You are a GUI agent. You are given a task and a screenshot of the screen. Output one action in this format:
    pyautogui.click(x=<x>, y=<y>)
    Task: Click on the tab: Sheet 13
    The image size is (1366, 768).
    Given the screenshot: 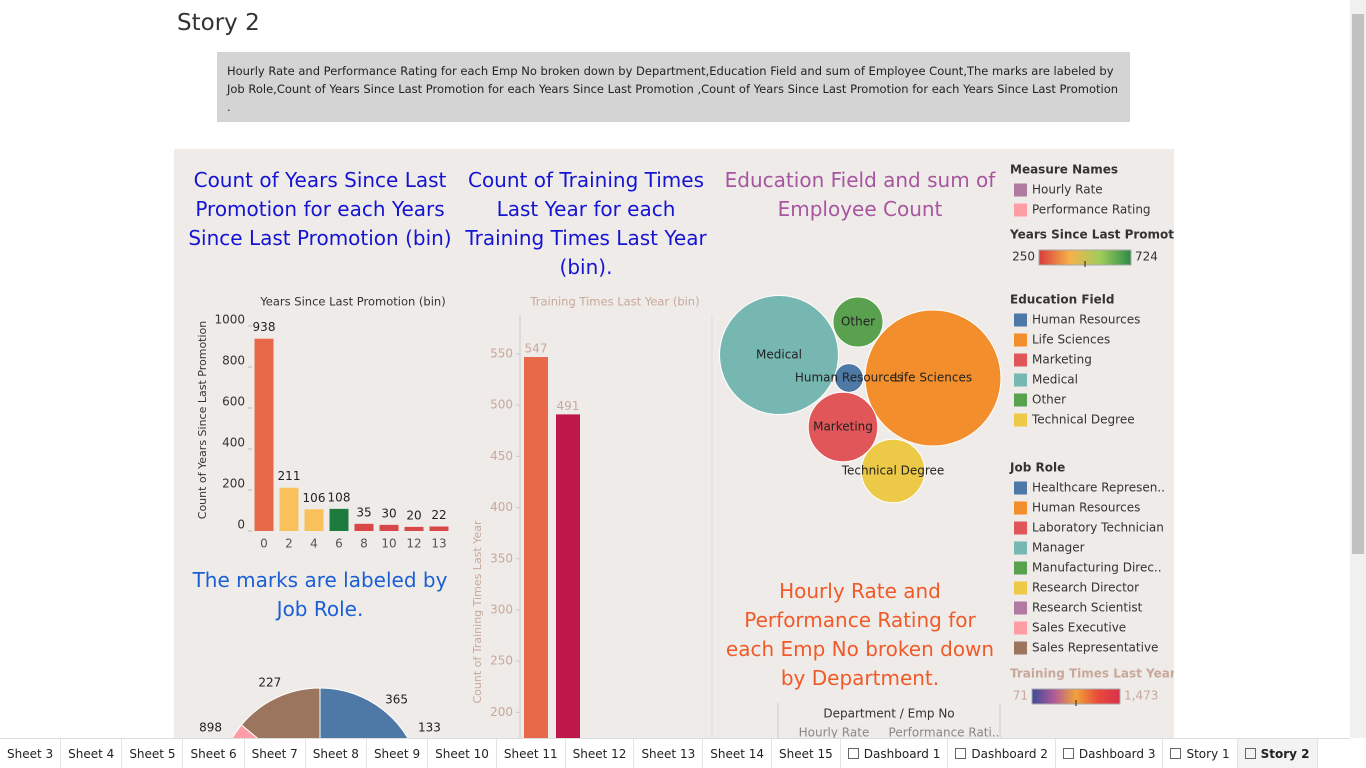 What is the action you would take?
    pyautogui.click(x=669, y=753)
    